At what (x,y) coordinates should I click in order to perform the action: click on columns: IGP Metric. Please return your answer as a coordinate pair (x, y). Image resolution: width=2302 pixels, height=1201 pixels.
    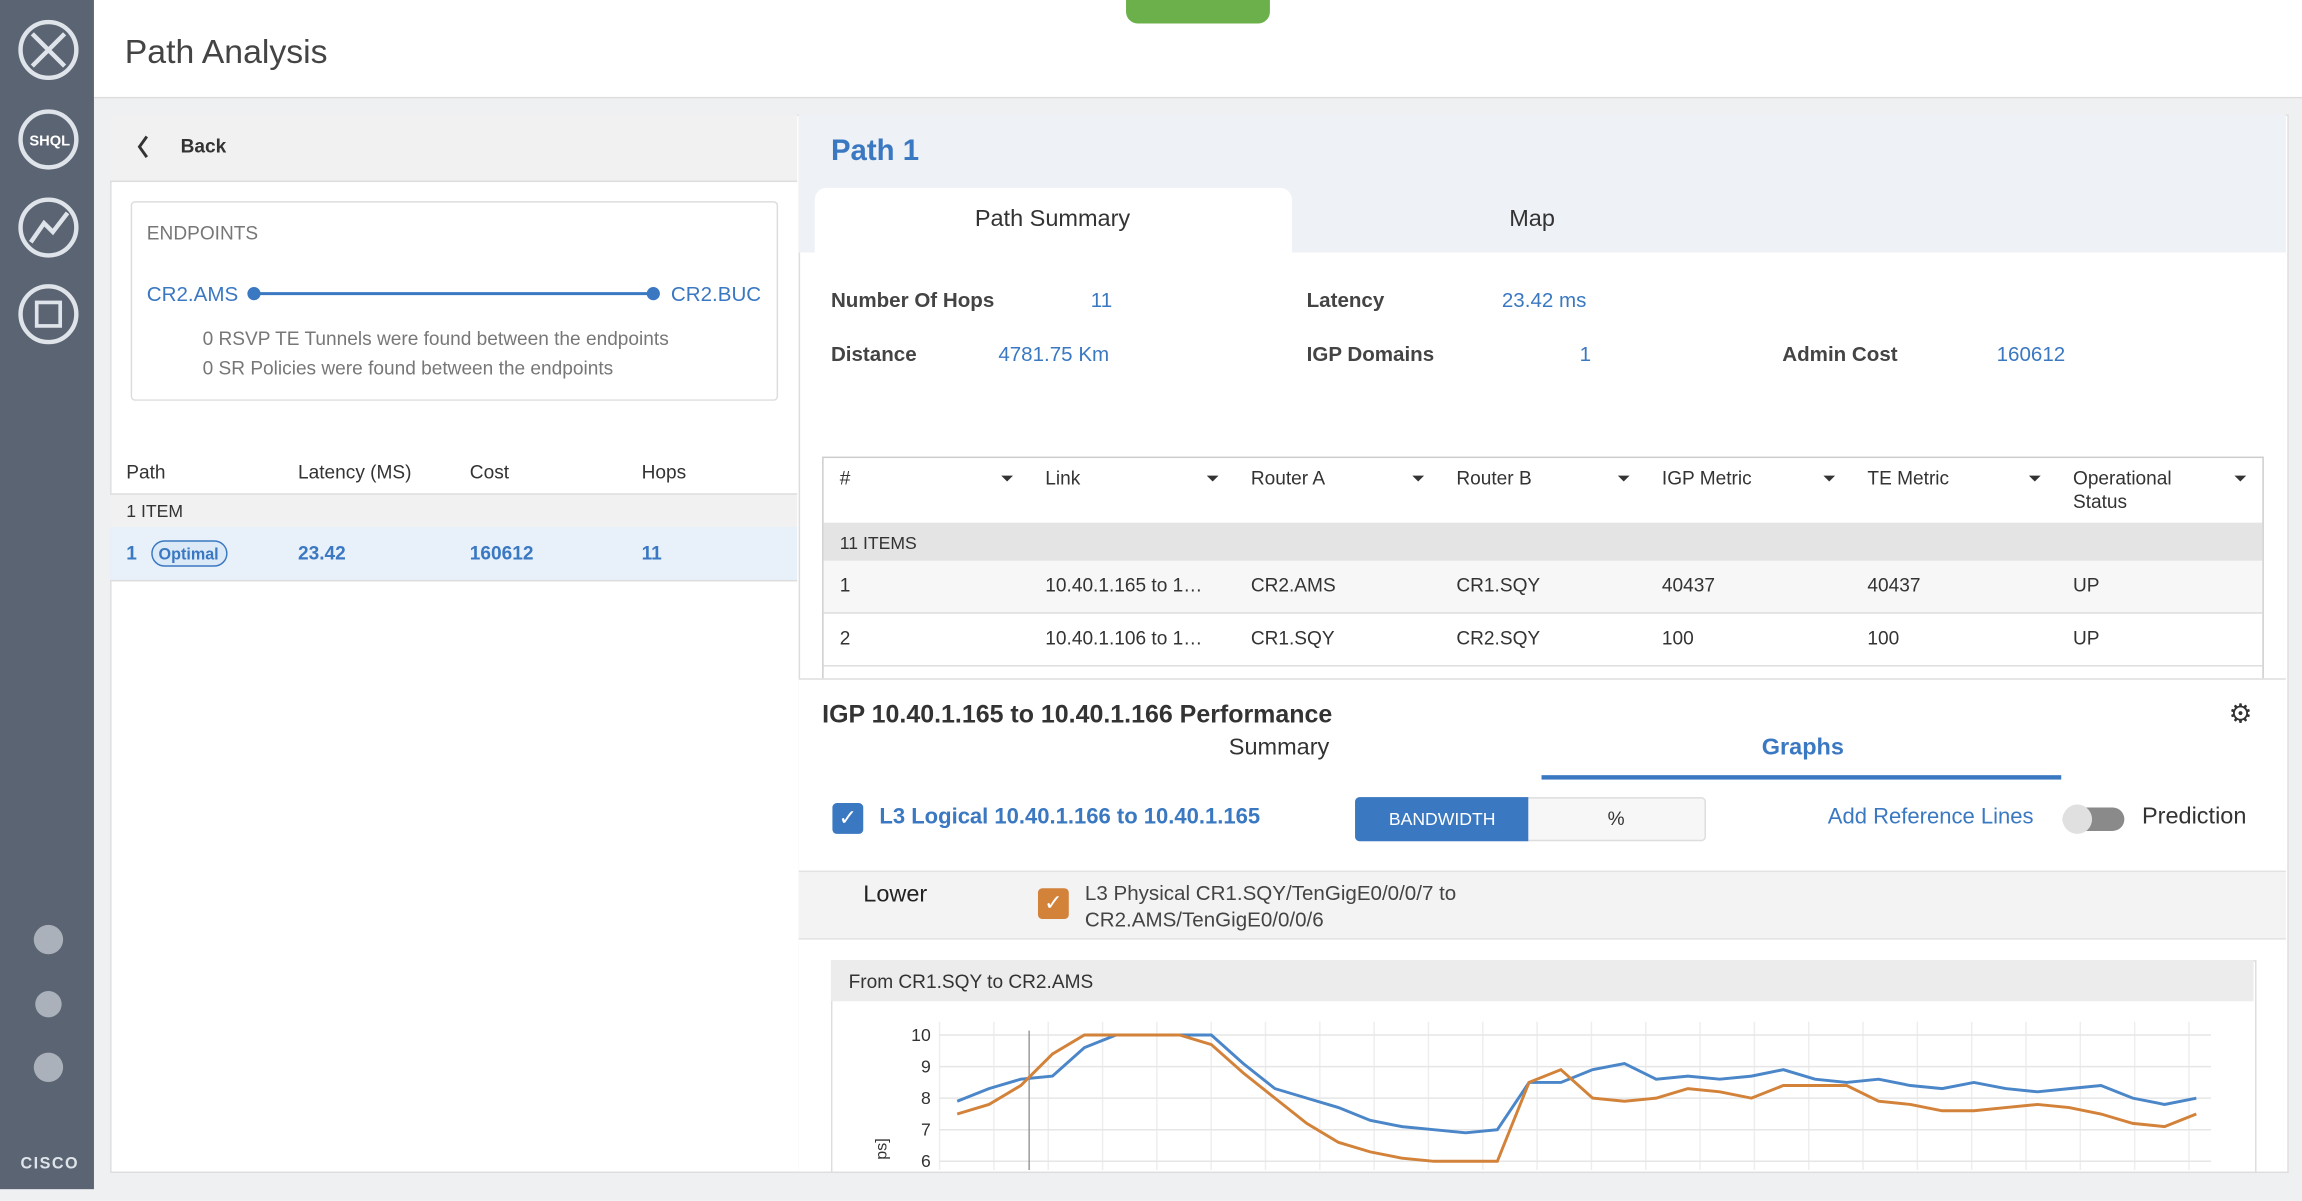
    Looking at the image, I should click on (1706, 477).